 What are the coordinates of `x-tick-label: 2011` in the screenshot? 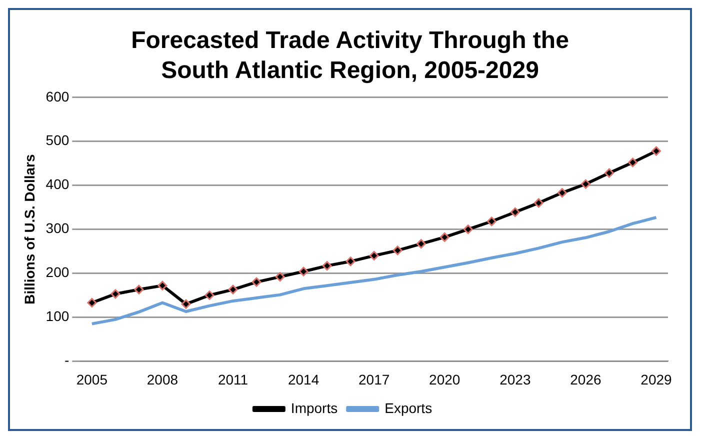 It's located at (233, 379).